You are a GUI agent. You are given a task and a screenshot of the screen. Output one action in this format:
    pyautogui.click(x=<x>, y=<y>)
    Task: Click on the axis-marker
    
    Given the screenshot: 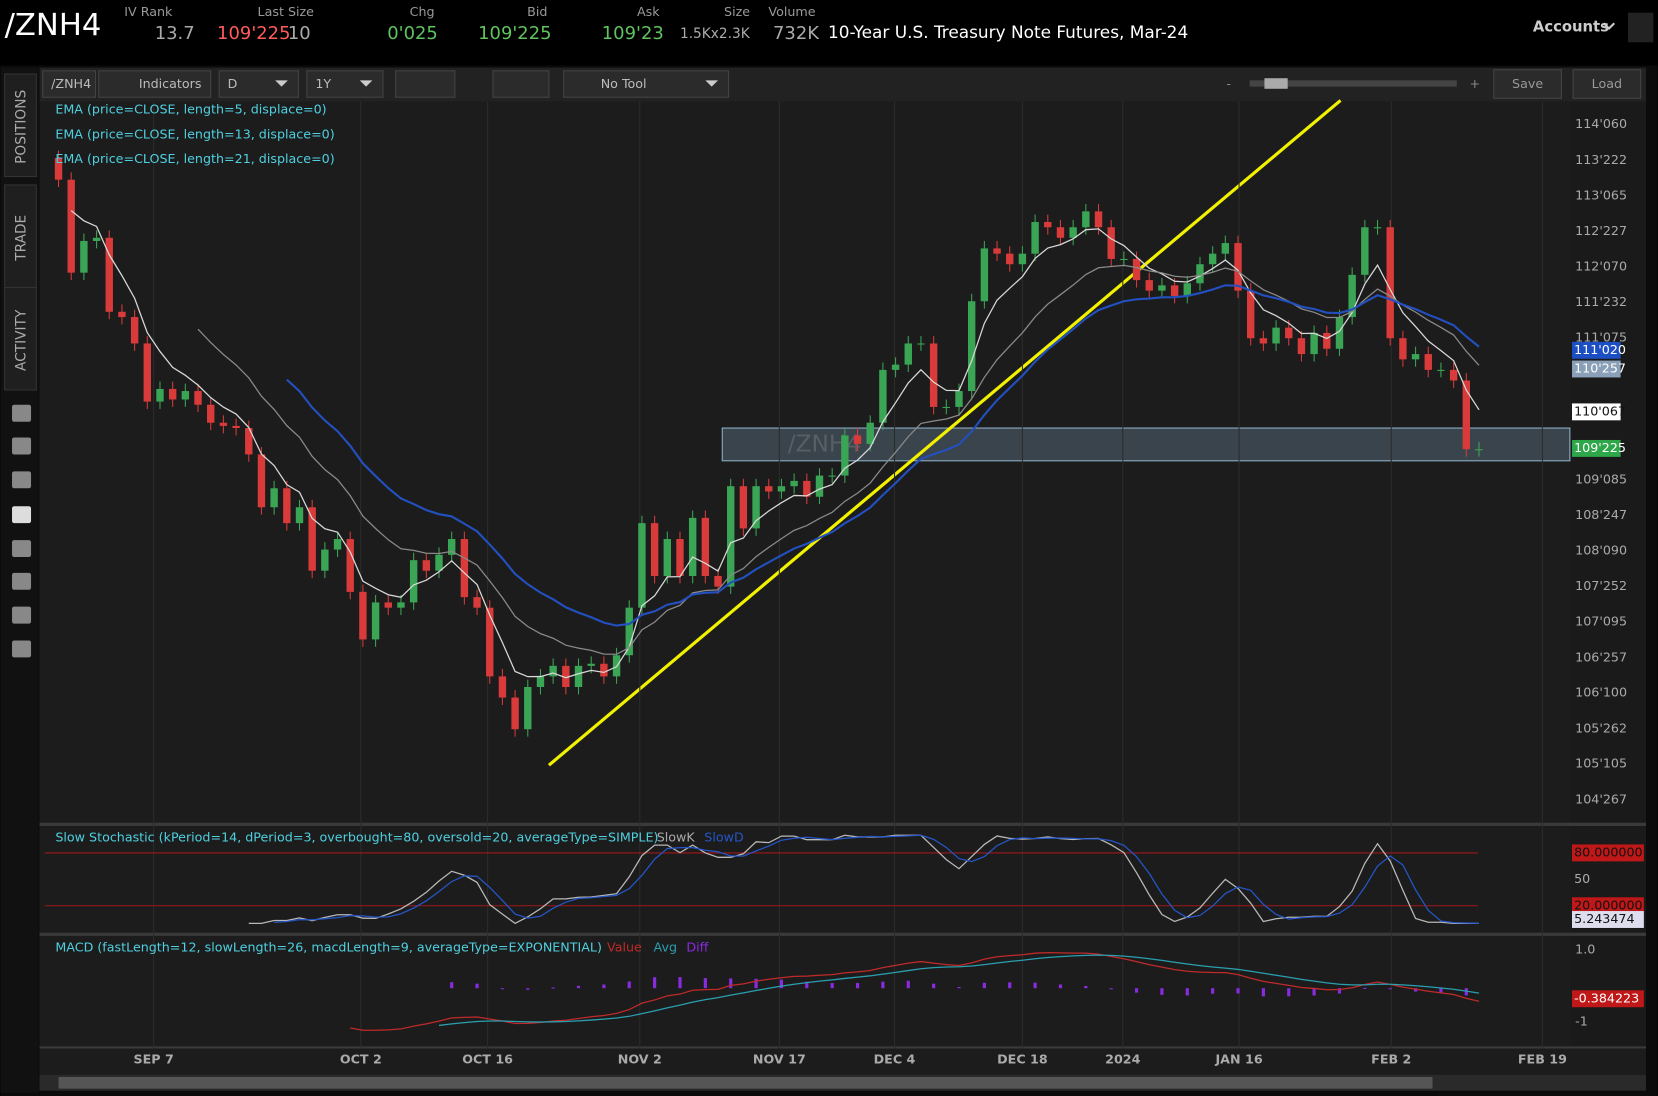 What is the action you would take?
    pyautogui.click(x=1607, y=906)
    